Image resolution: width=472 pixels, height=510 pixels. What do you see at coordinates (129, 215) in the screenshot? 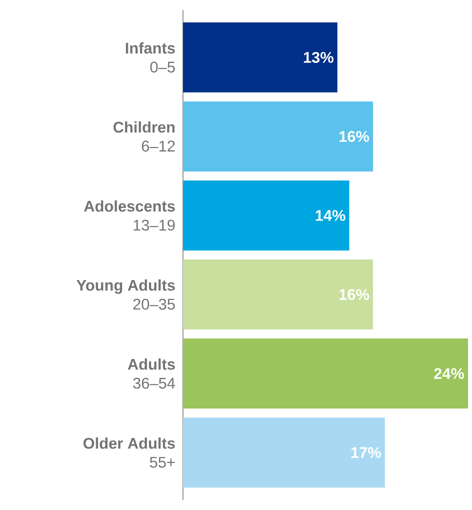
I see `y-tick-label: Adolescents 13–19` at bounding box center [129, 215].